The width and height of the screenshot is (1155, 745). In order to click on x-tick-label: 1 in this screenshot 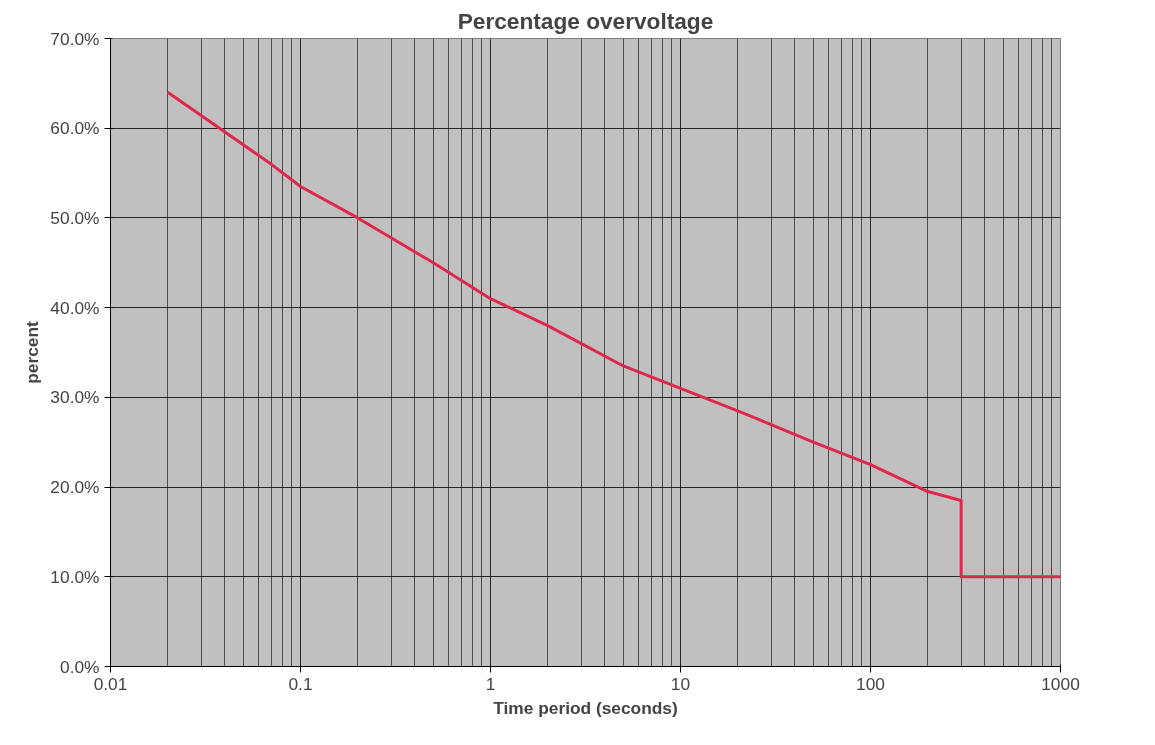, I will do `click(490, 683)`.